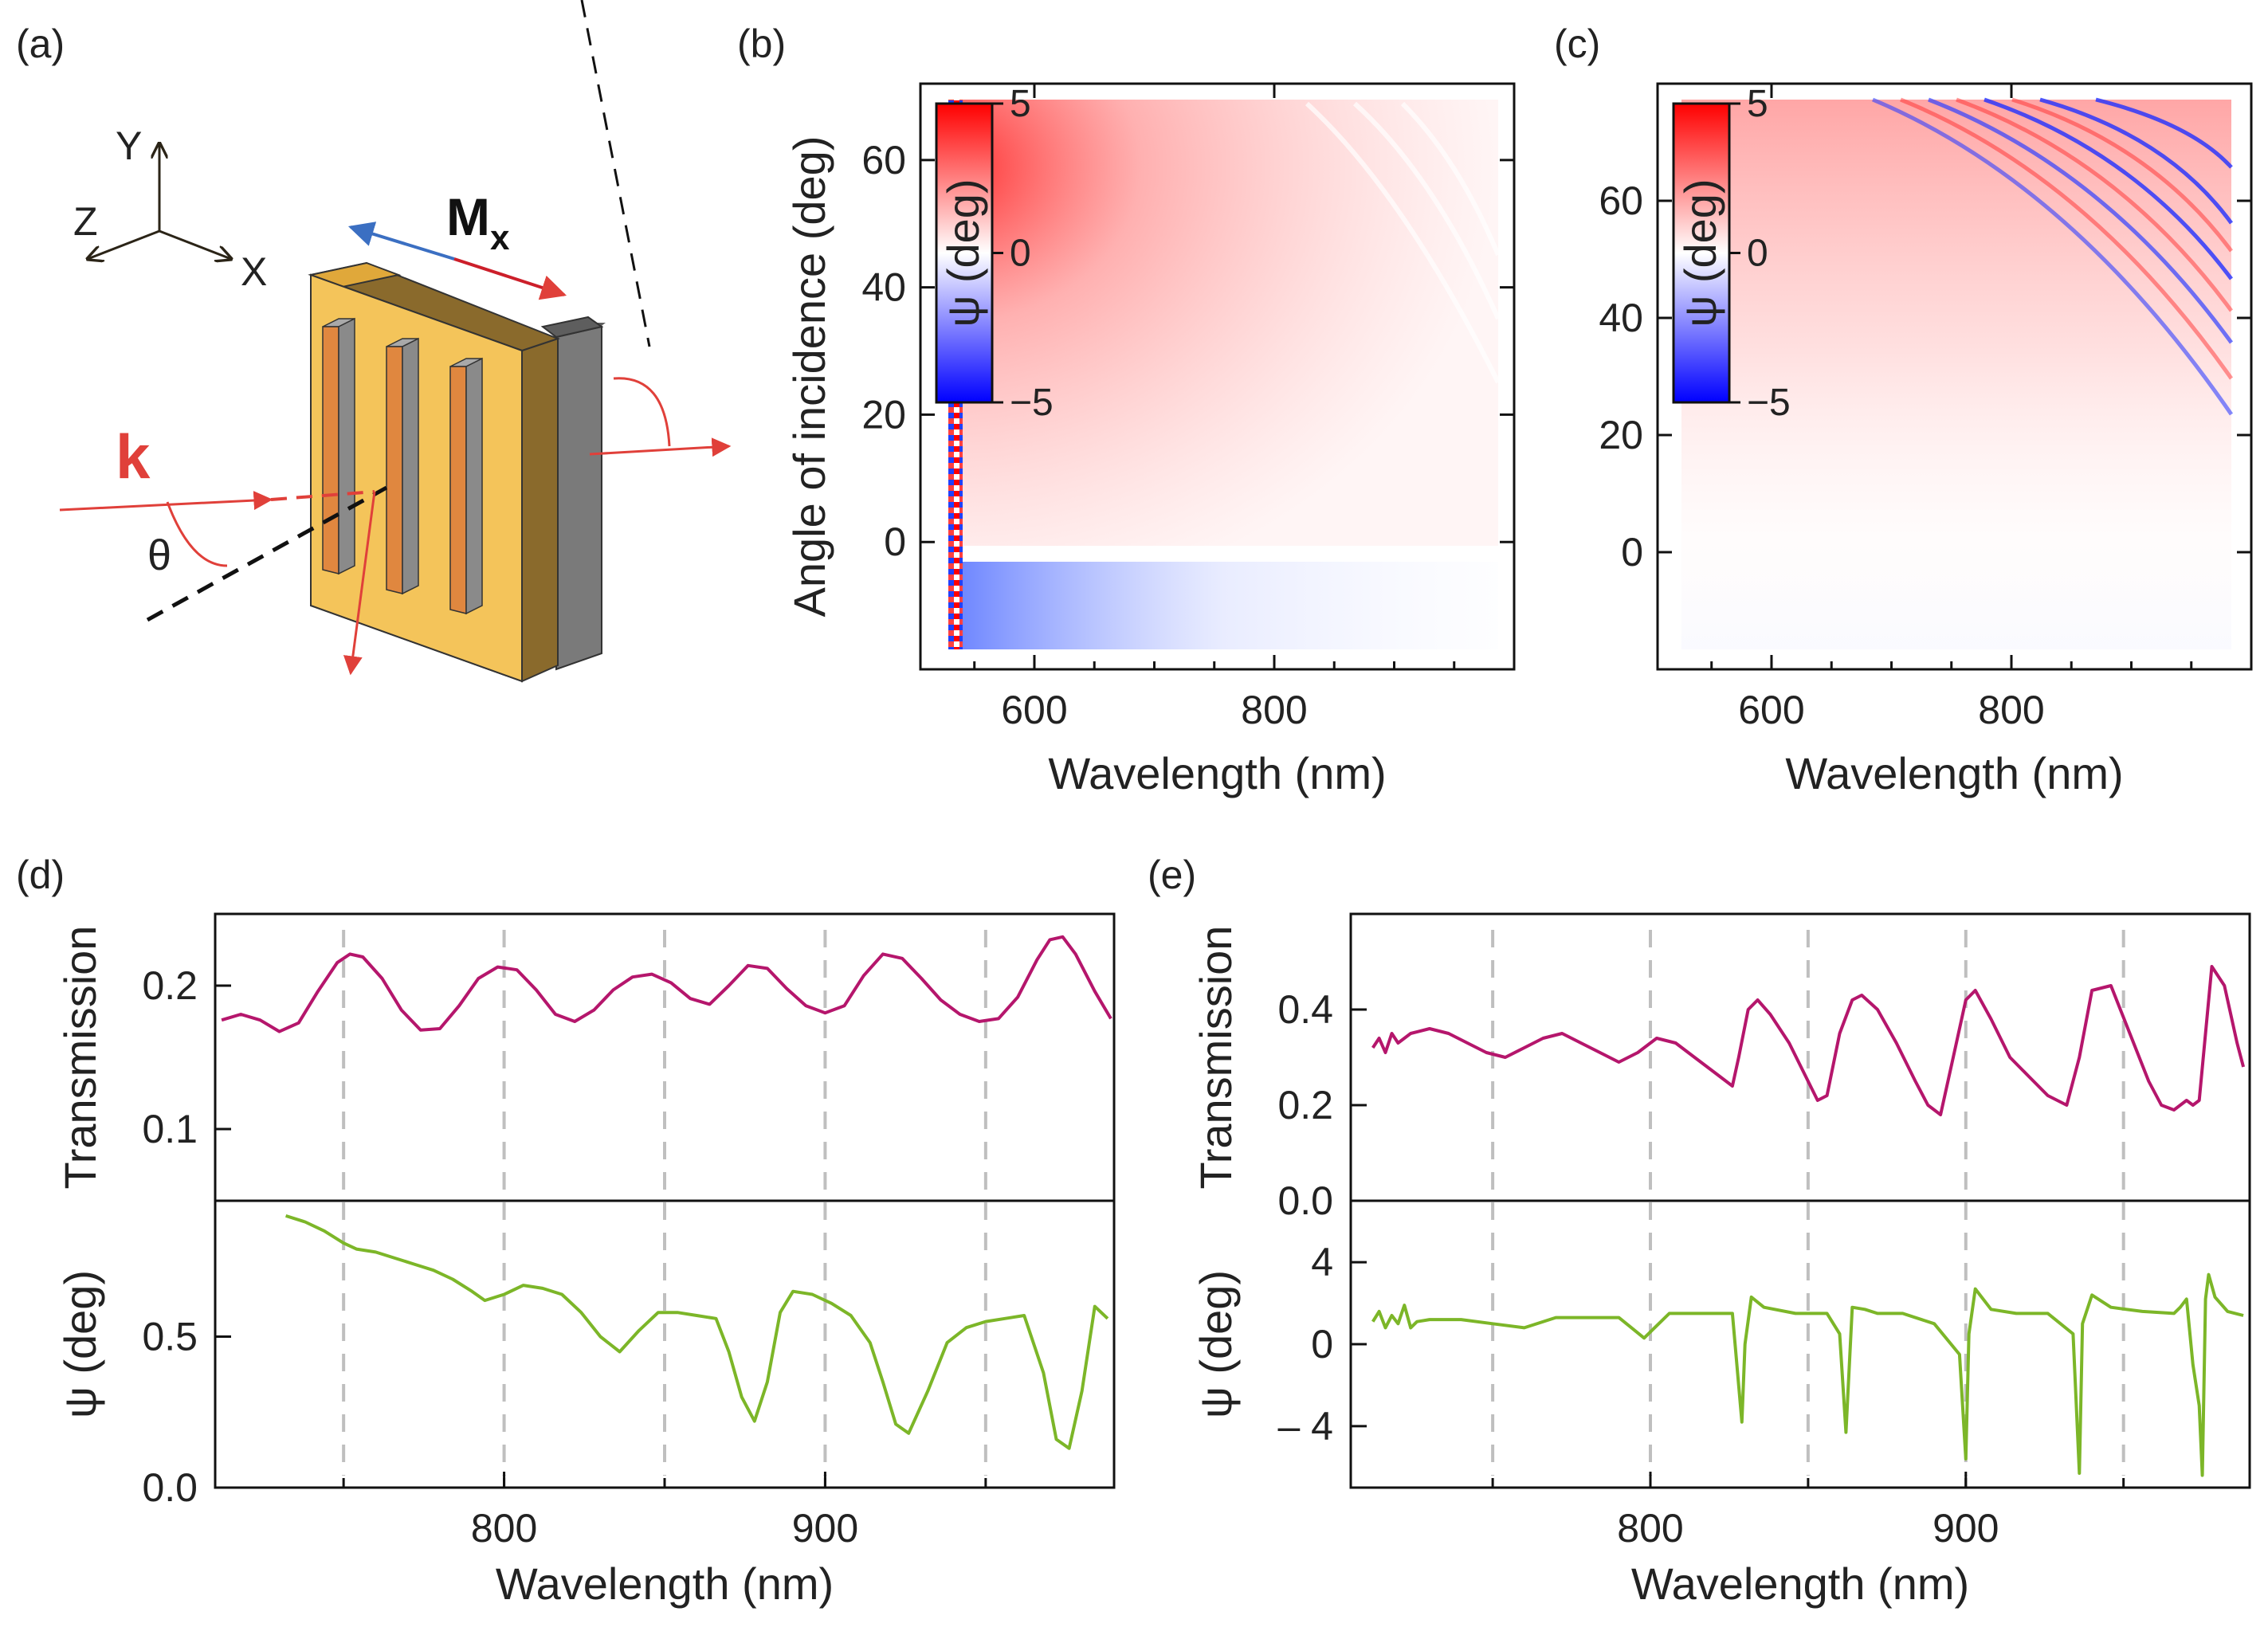 Image resolution: width=2268 pixels, height=1639 pixels. What do you see at coordinates (1403, 243) in the screenshot?
I see `heatmap-b-fringes` at bounding box center [1403, 243].